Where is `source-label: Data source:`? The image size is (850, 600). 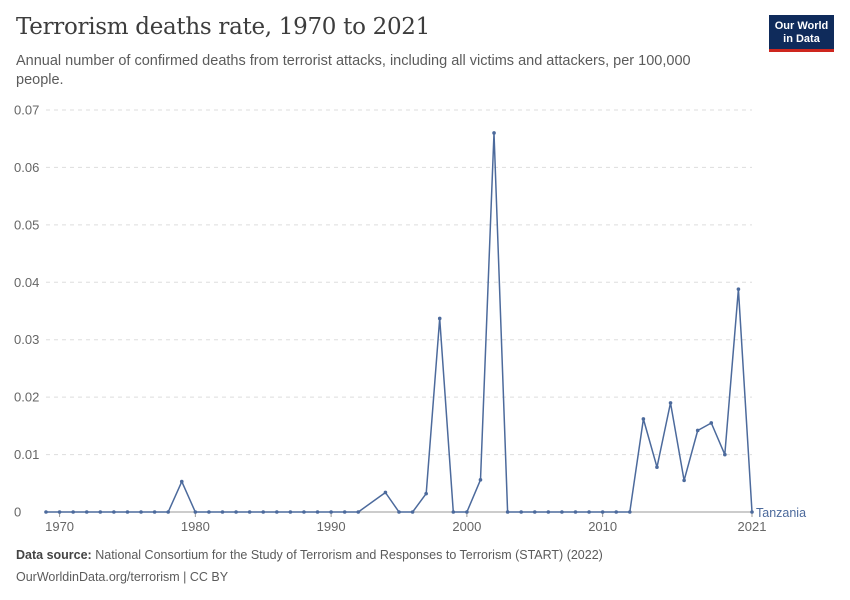 source-label: Data source: is located at coordinates (54, 555).